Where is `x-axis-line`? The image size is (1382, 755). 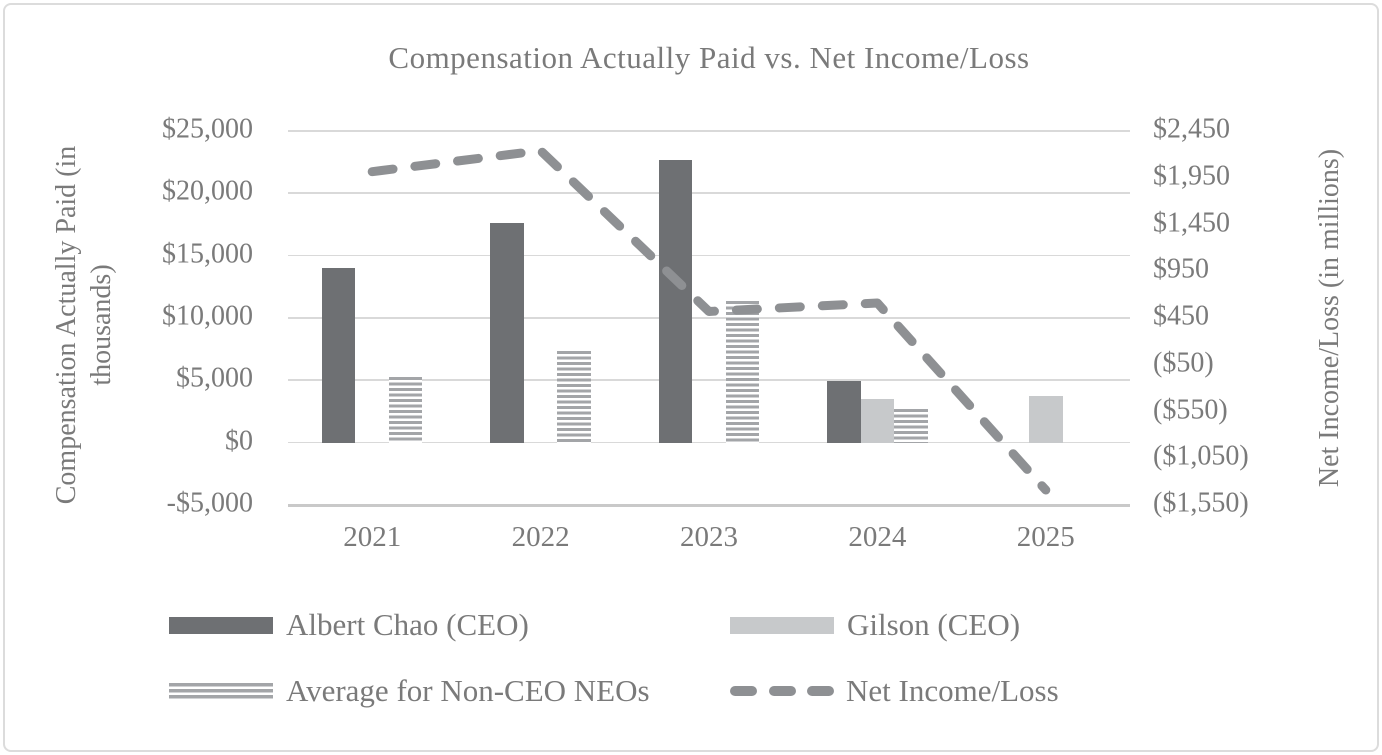 x-axis-line is located at coordinates (709, 505).